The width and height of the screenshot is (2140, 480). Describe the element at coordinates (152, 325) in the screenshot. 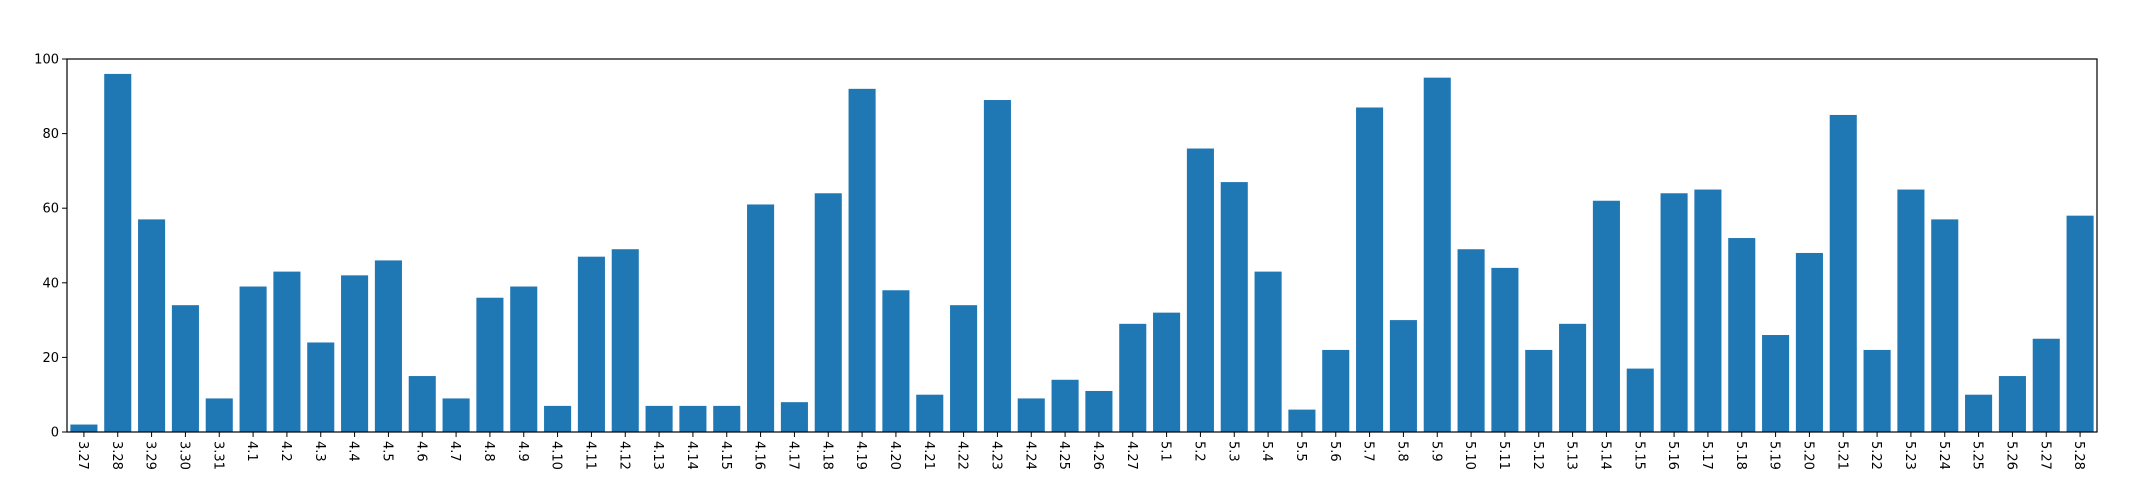

I see `bar-3.29` at that location.